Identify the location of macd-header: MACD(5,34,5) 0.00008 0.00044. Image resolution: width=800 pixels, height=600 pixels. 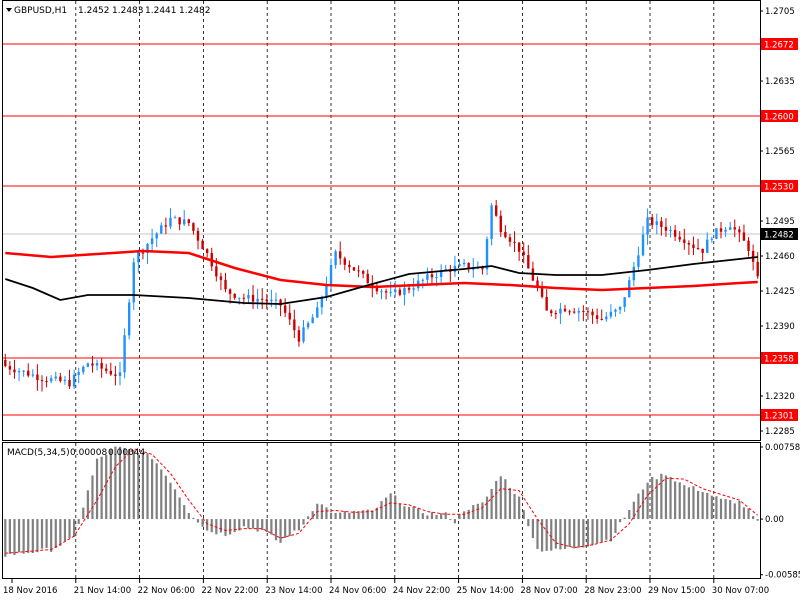
(76, 453).